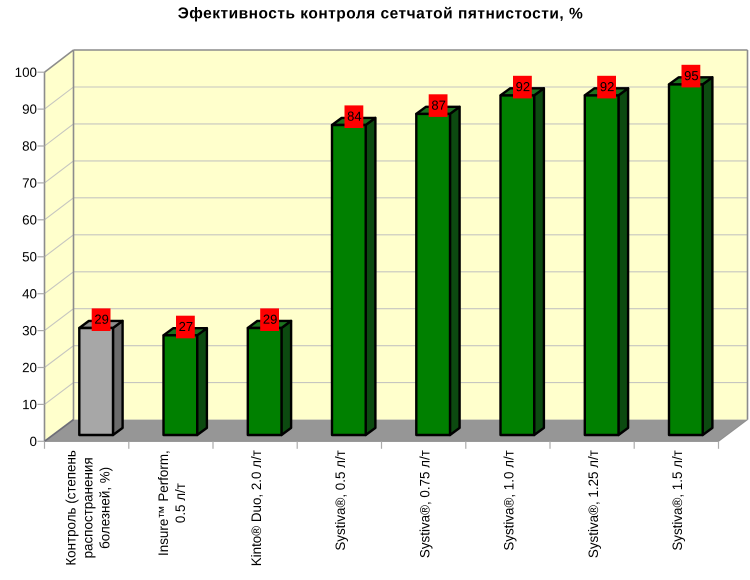 Image resolution: width=750 pixels, height=580 pixels. What do you see at coordinates (354, 116) in the screenshot?
I see `svg-text: 84` at bounding box center [354, 116].